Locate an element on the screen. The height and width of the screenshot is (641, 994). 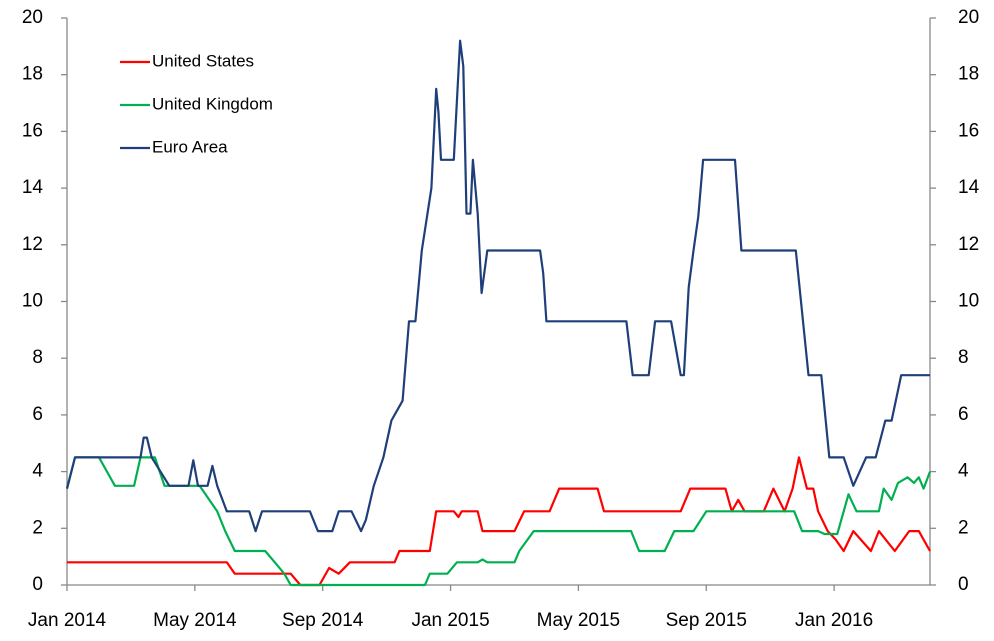
y-tick-label: 8 is located at coordinates (37, 357).